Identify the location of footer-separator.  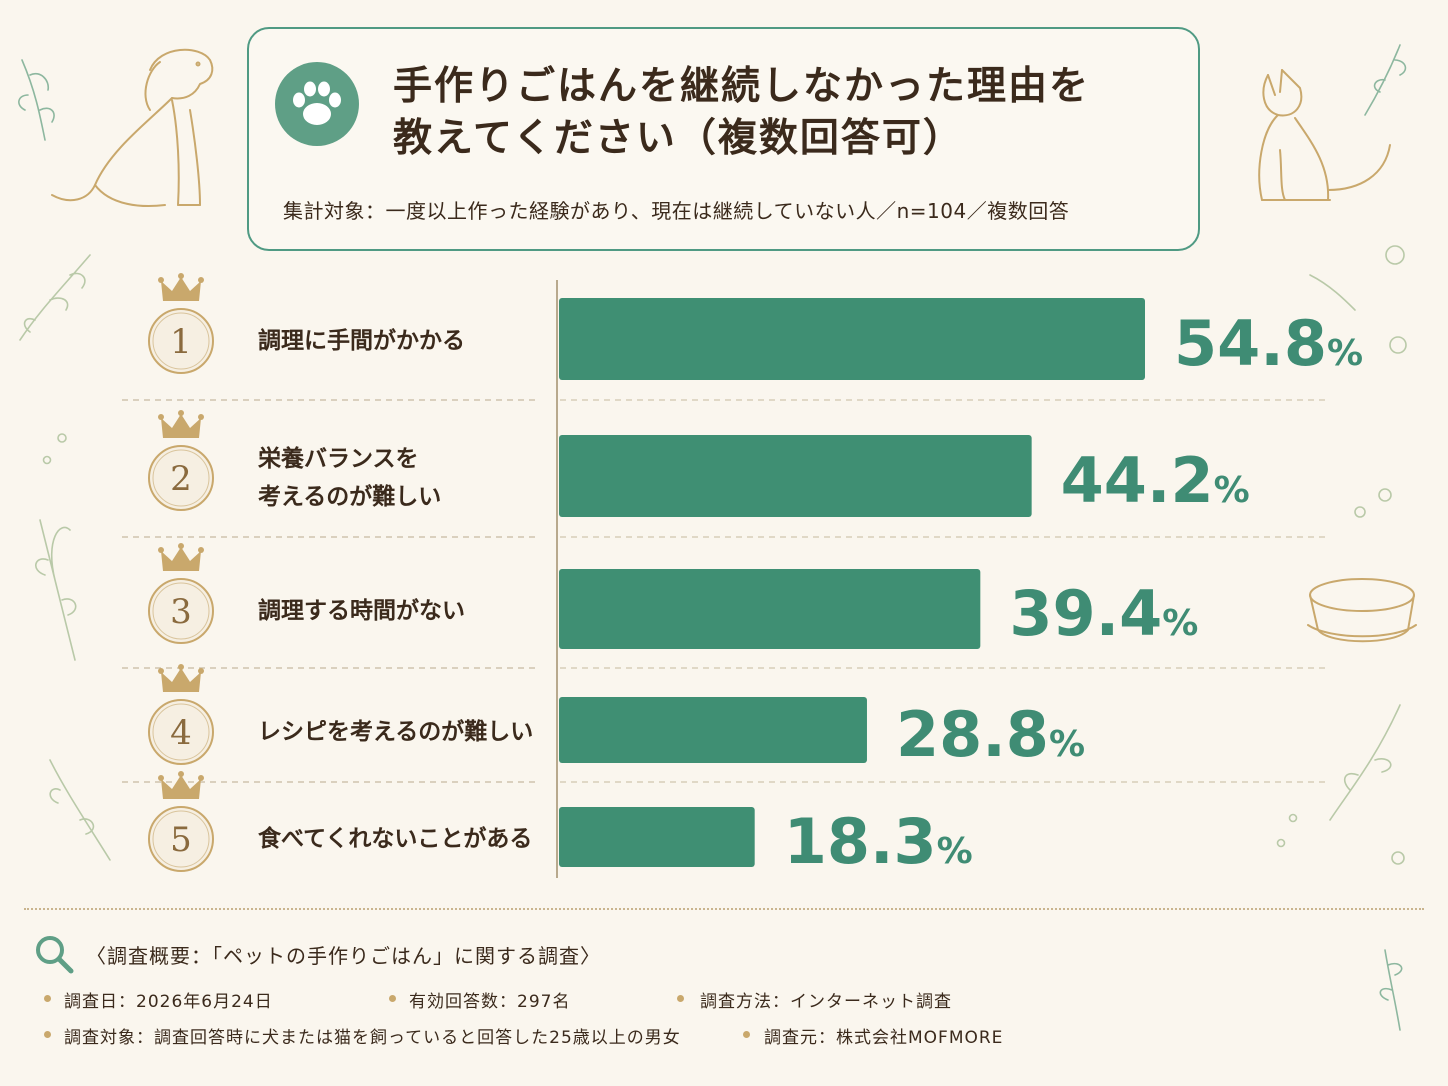
(724, 909).